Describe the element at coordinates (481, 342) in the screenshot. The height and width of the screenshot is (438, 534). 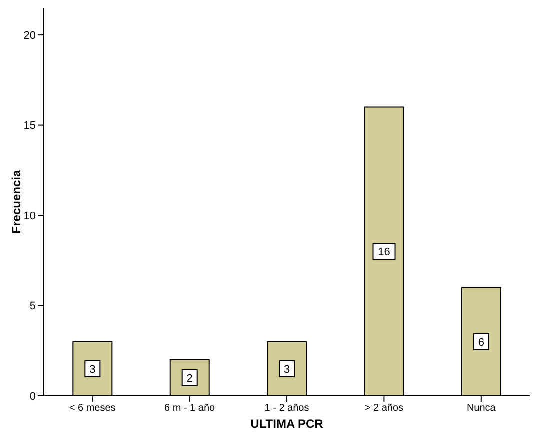
I see `data-label: 6` at that location.